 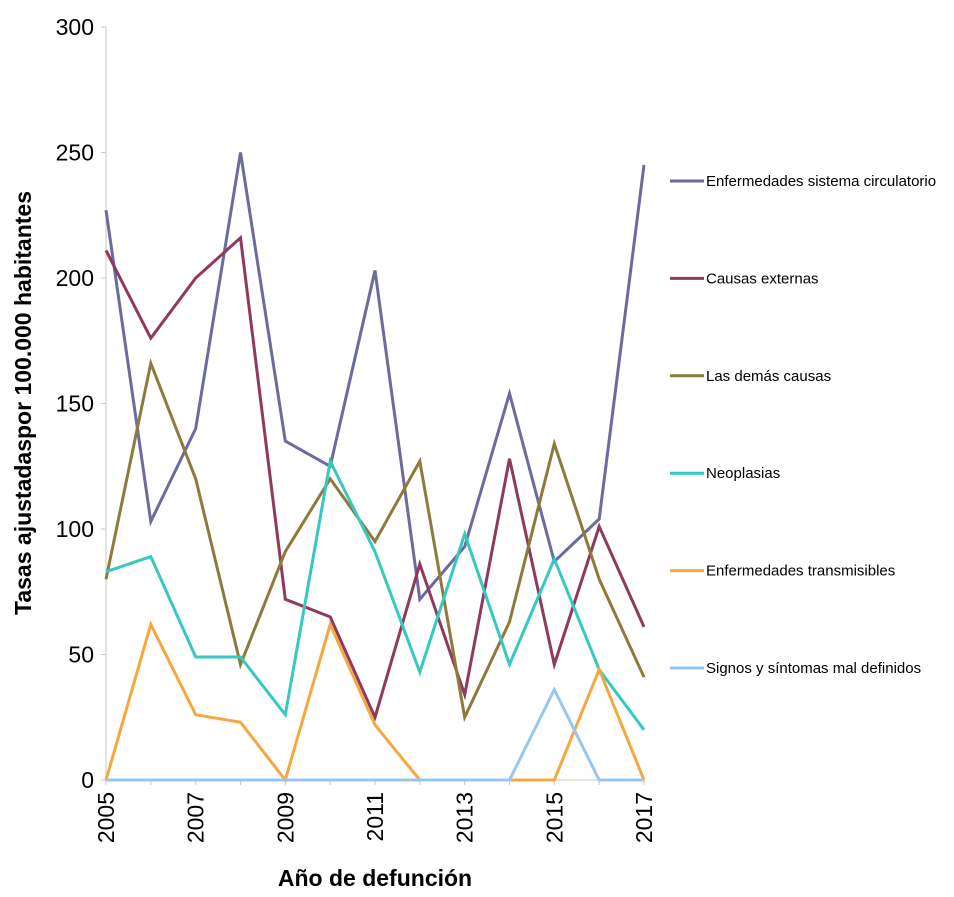 I want to click on y-tick-label: 0, so click(x=87, y=780).